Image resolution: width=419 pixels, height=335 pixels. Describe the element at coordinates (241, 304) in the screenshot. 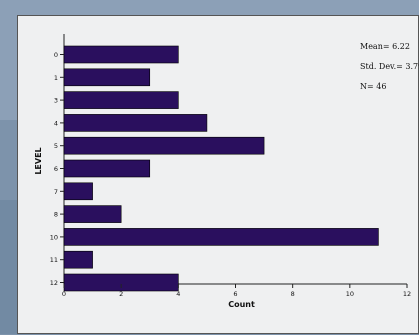

I see `x-axis-title: Count` at that location.